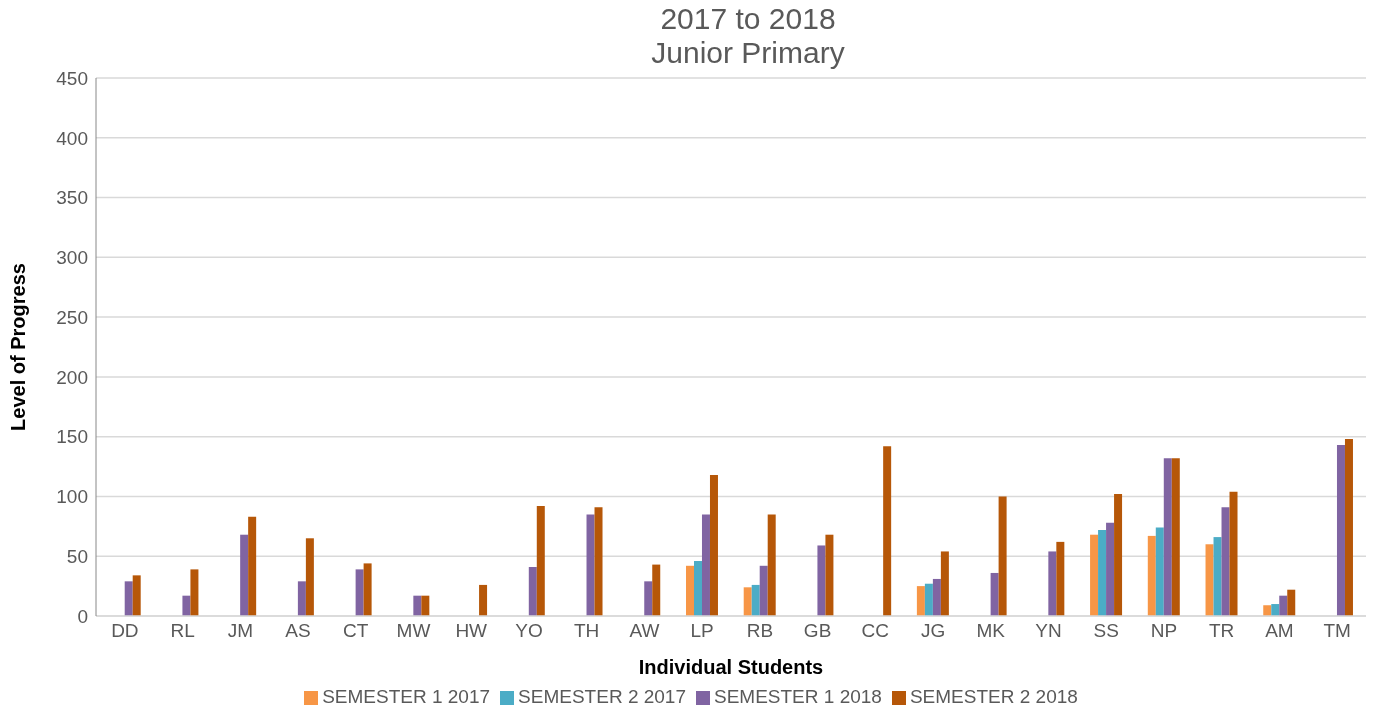 The height and width of the screenshot is (722, 1378). What do you see at coordinates (991, 631) in the screenshot?
I see `x-tick-label: MK` at bounding box center [991, 631].